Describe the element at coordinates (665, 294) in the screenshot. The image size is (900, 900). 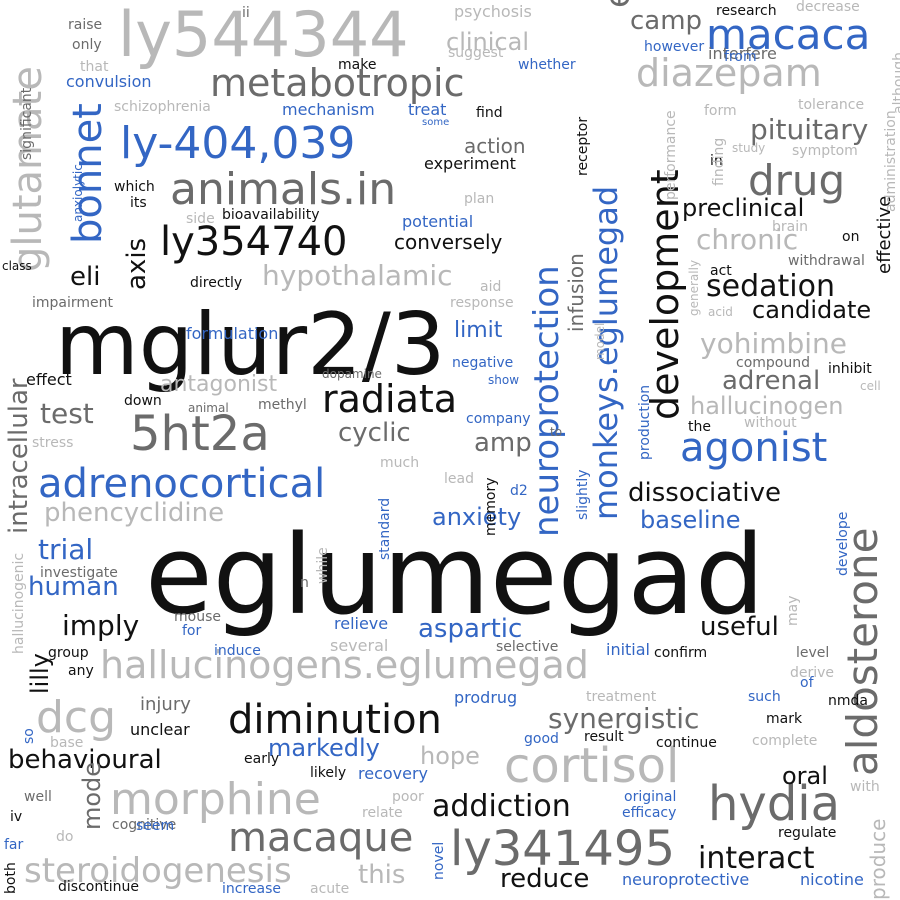
I see `word-development: development` at that location.